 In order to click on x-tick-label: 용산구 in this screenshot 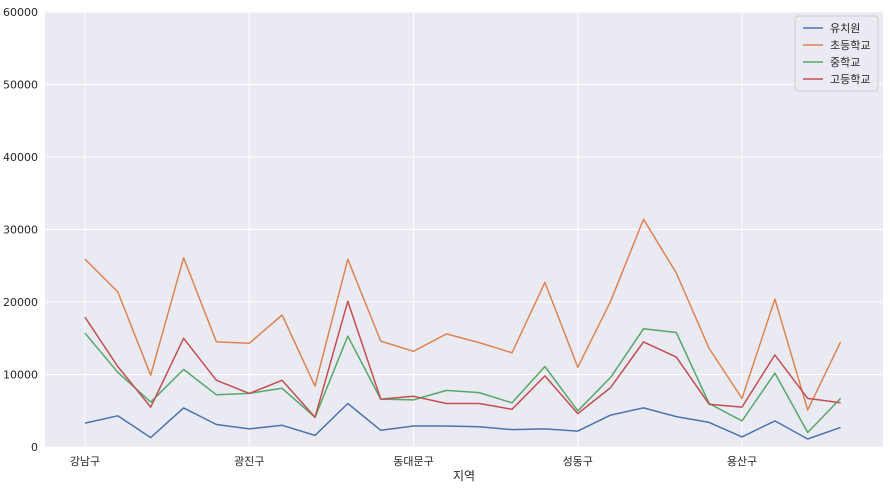, I will do `click(742, 461)`.